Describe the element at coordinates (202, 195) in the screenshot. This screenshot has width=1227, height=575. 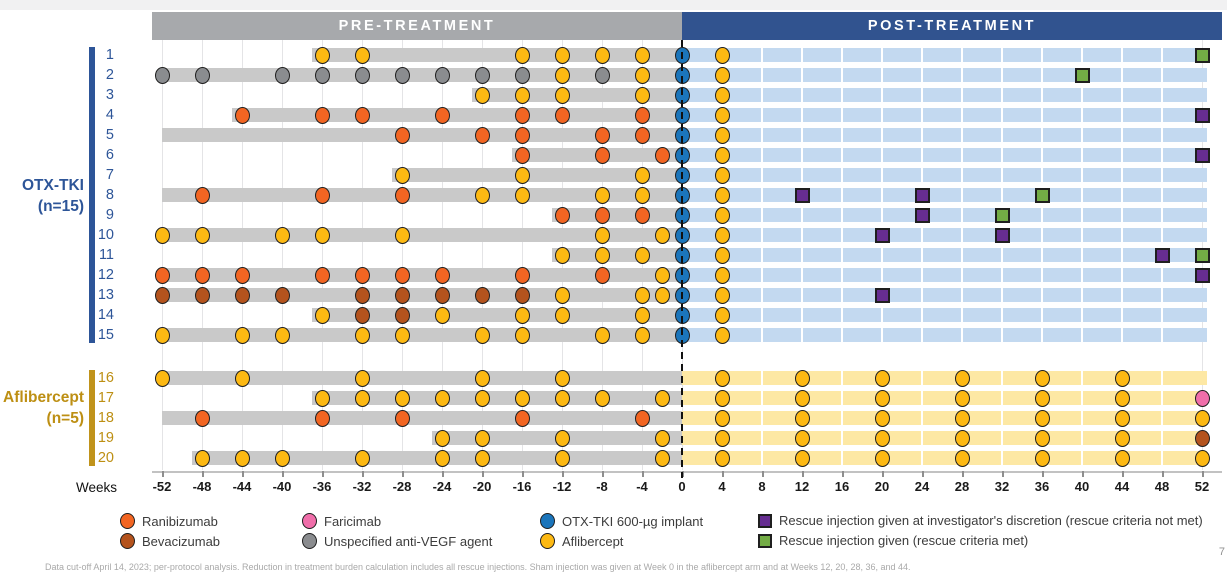
I see `marker-ran-week--48-patient-8` at that location.